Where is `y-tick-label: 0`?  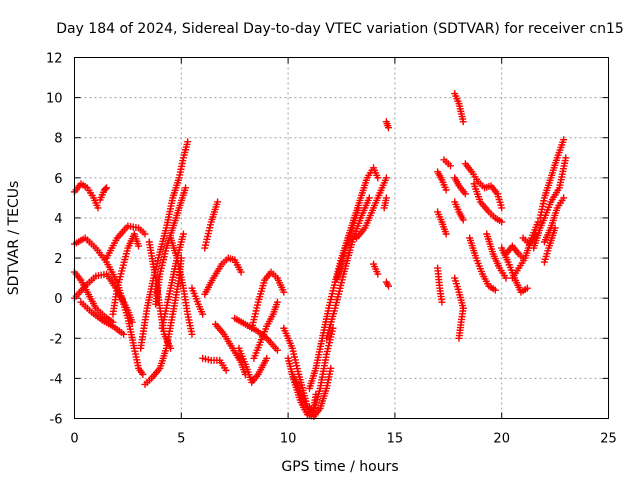 y-tick-label: 0 is located at coordinates (58, 299).